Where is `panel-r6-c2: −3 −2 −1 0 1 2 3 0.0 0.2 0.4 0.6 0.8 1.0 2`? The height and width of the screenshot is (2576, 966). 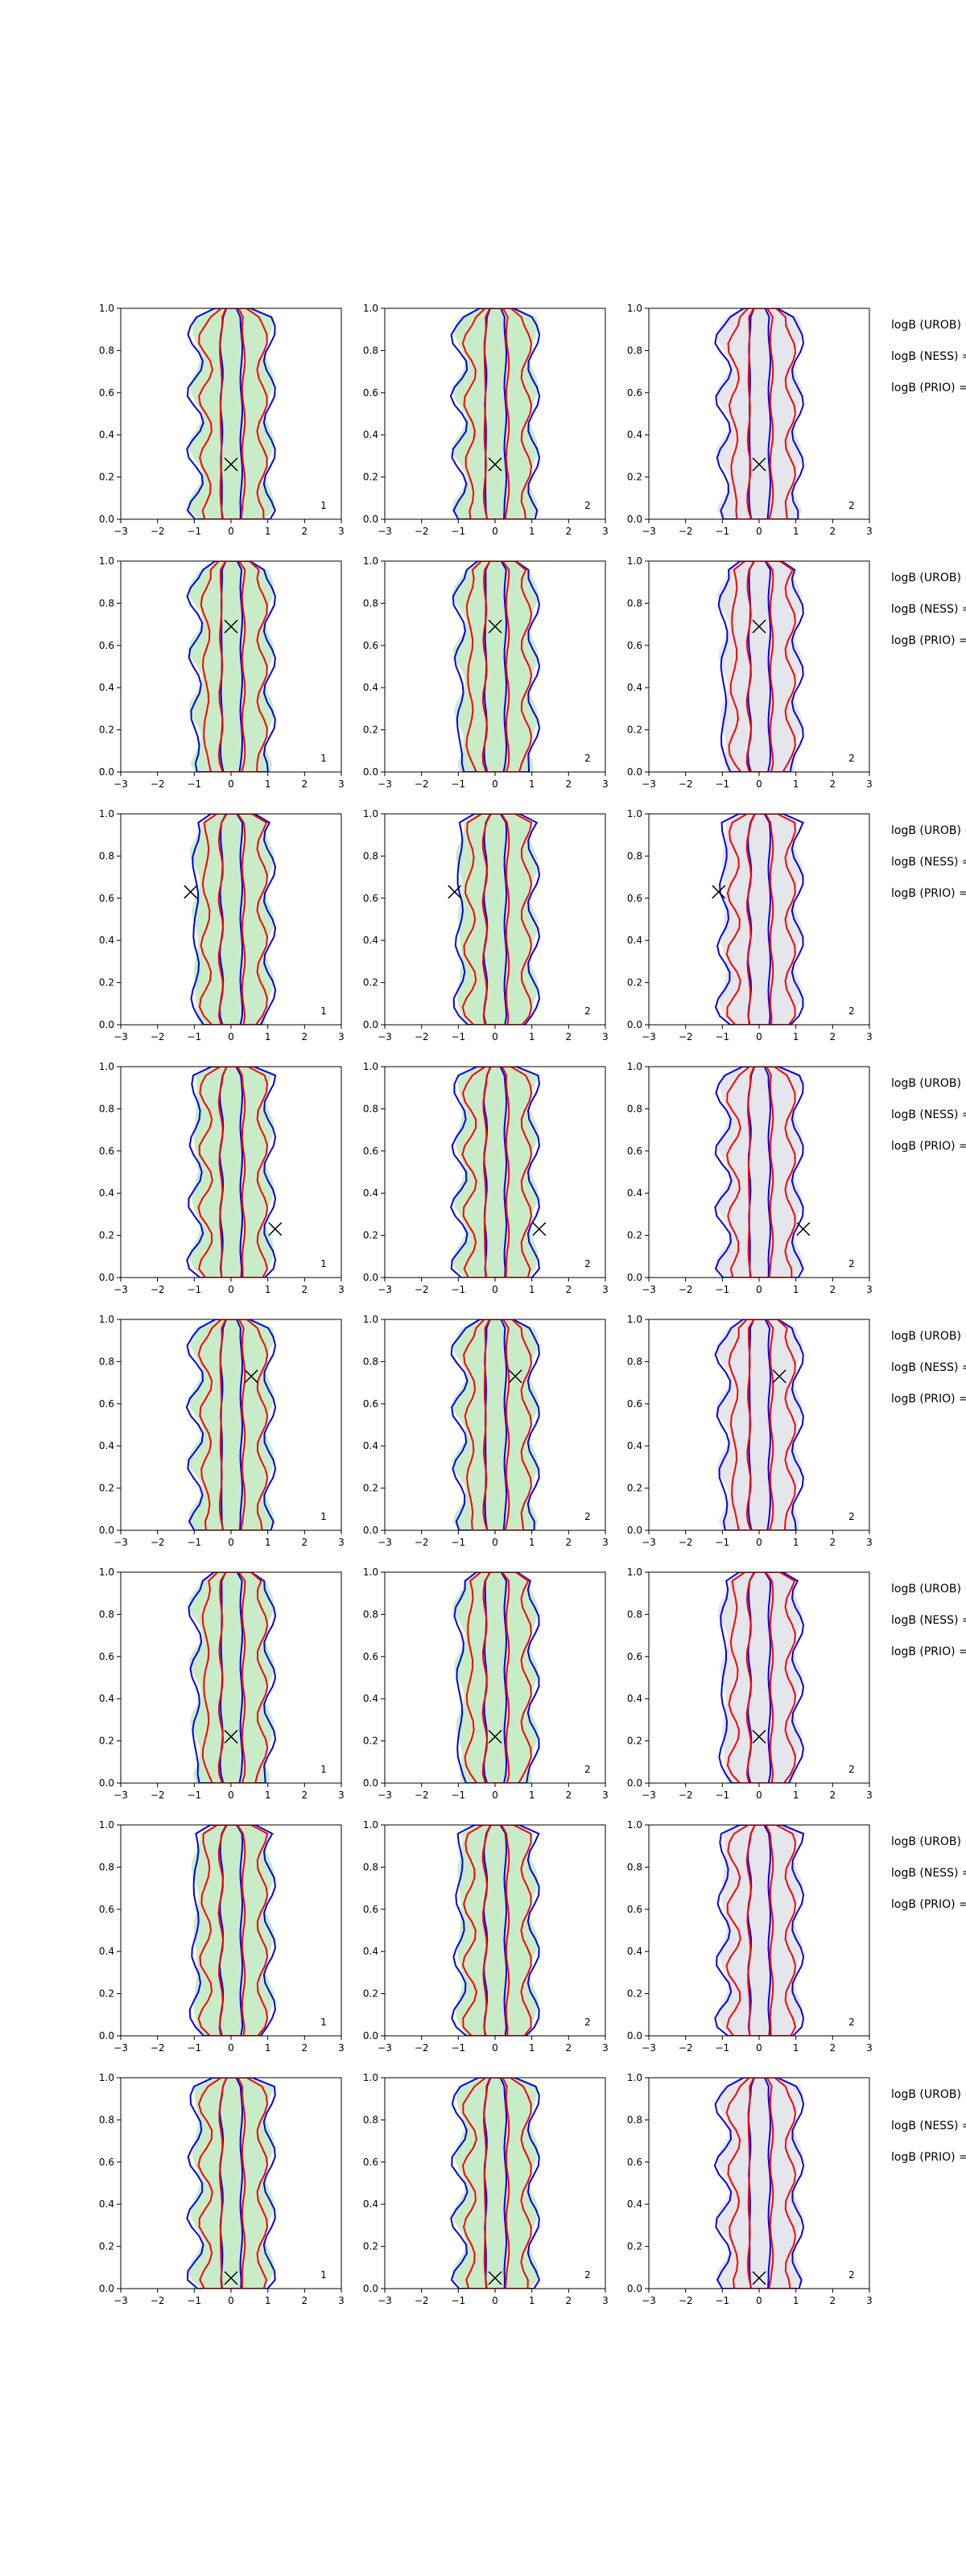
panel-r6-c2: −3 −2 −1 0 1 2 3 0.0 0.2 0.4 0.6 0.8 1.0 2 is located at coordinates (486, 1684).